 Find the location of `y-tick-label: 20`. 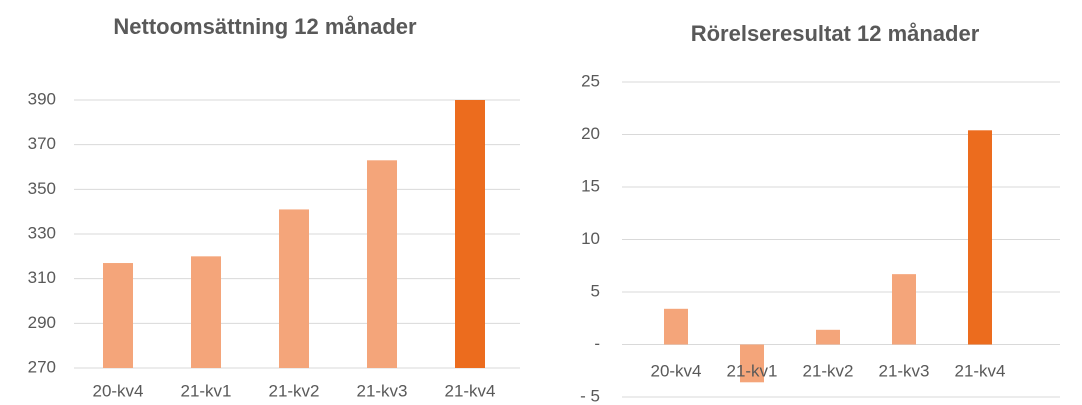

y-tick-label: 20 is located at coordinates (590, 133).